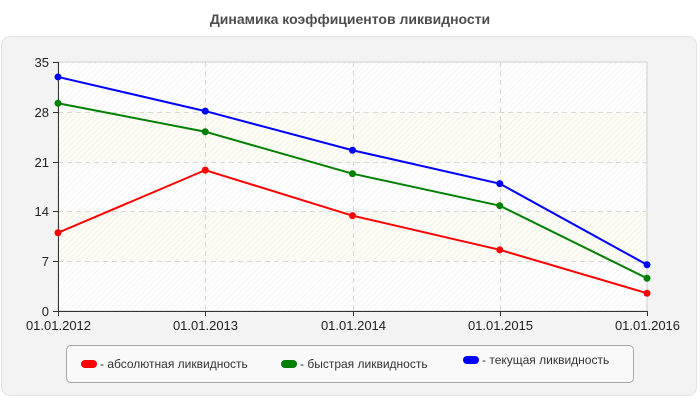 The width and height of the screenshot is (700, 400). What do you see at coordinates (45, 311) in the screenshot?
I see `svg-text: 0` at bounding box center [45, 311].